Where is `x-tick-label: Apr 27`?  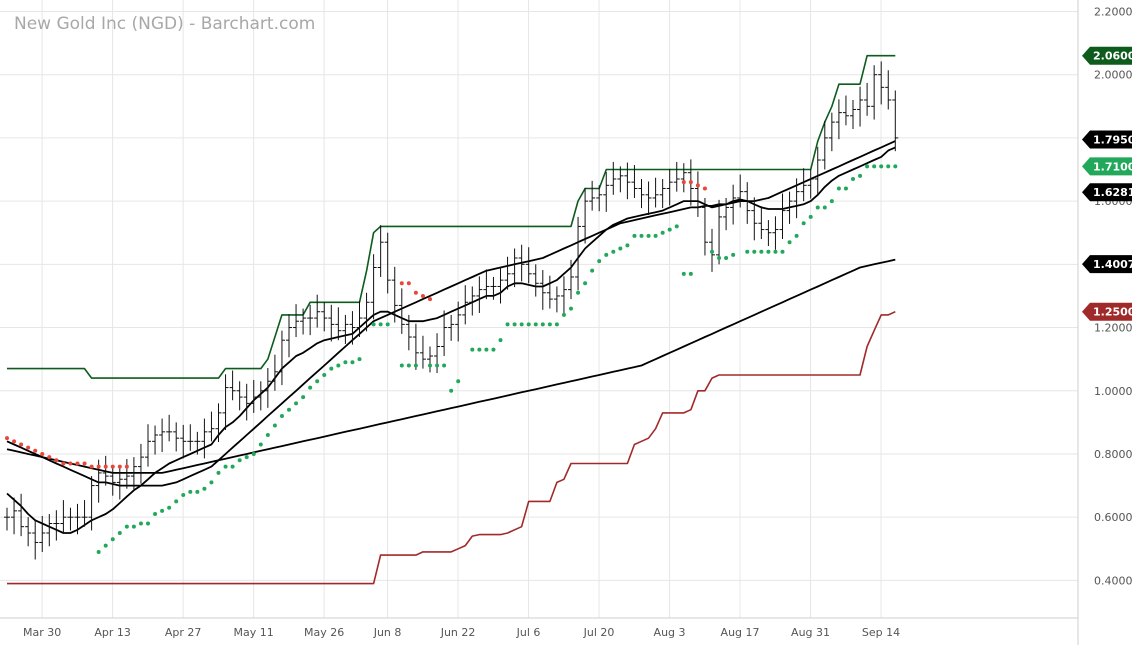 x-tick-label: Apr 27 is located at coordinates (183, 632).